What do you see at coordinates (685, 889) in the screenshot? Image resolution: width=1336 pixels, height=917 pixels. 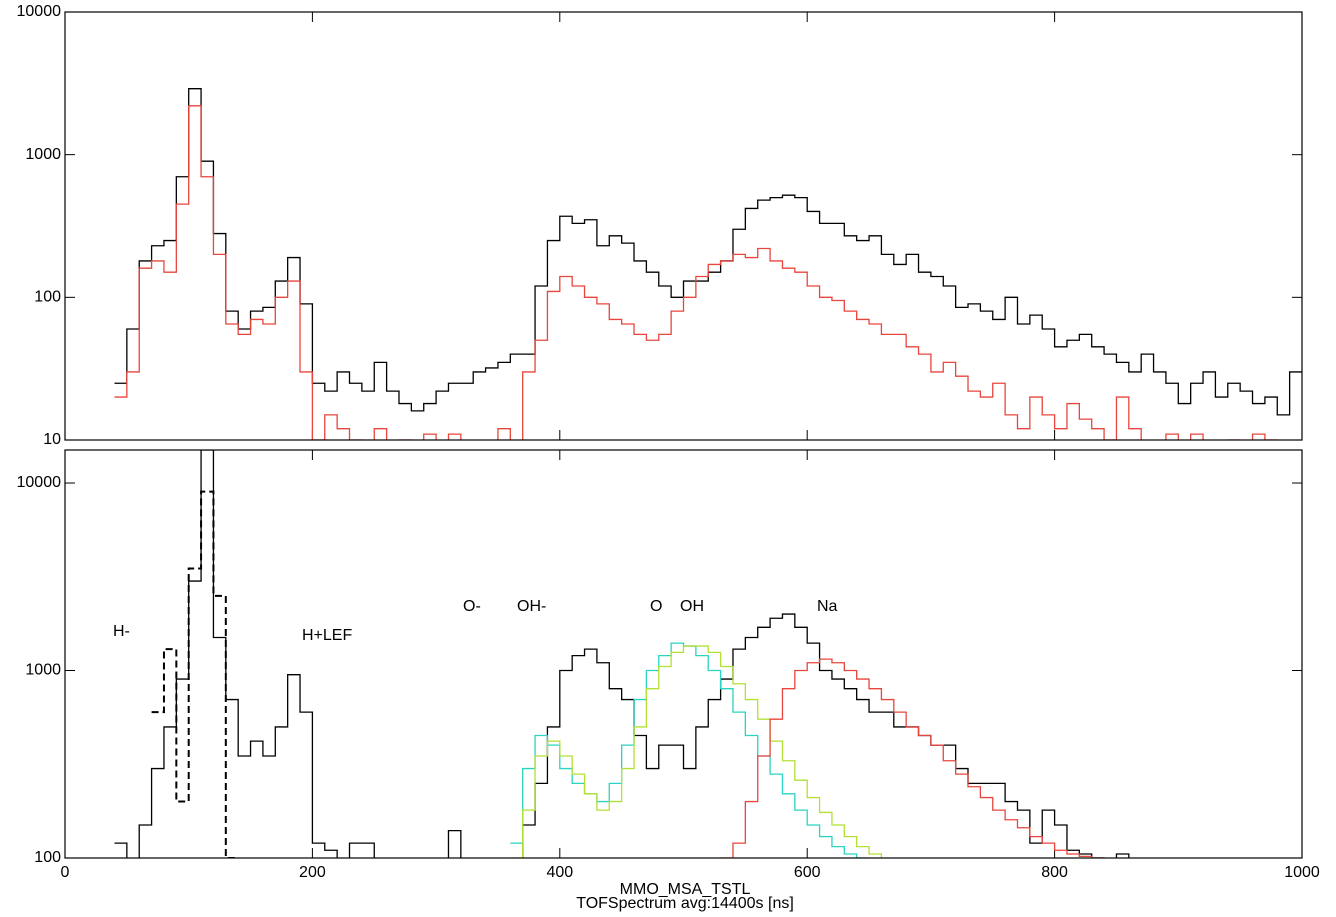 I see `x-axis-label: MMO_MSA_TSTL` at bounding box center [685, 889].